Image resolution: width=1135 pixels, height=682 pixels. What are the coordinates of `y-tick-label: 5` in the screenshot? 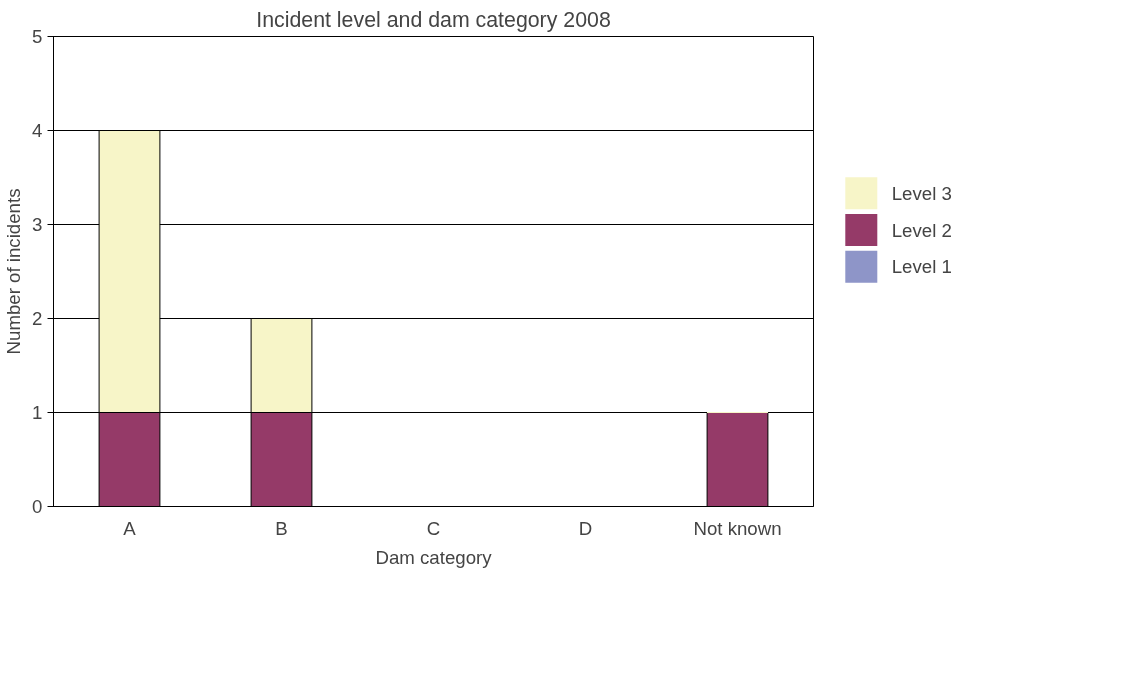 It's located at (37, 36).